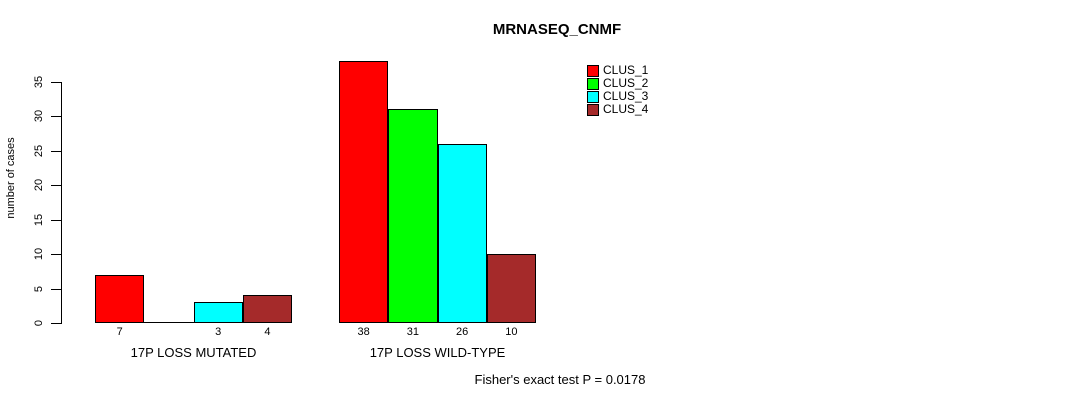  What do you see at coordinates (218, 332) in the screenshot?
I see `bar-value-label: 3` at bounding box center [218, 332].